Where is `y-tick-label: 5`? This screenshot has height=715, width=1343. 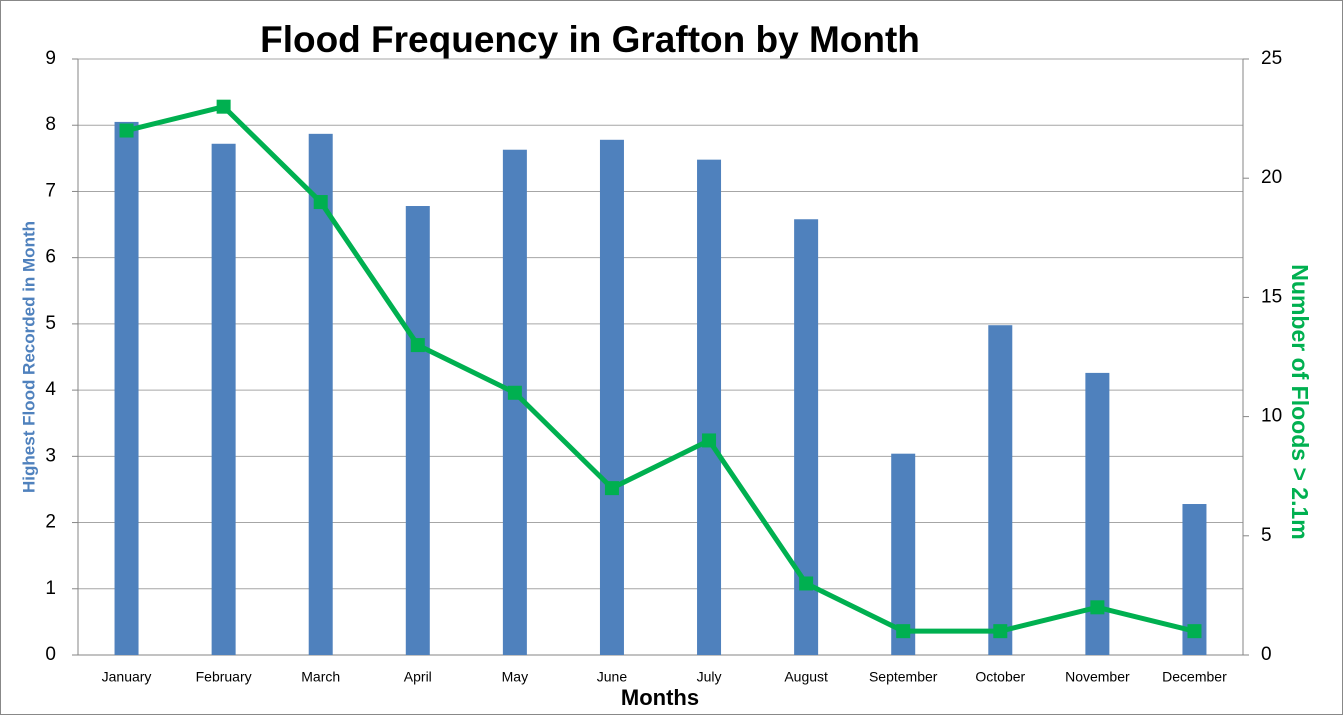
y-tick-label: 5 is located at coordinates (50, 323).